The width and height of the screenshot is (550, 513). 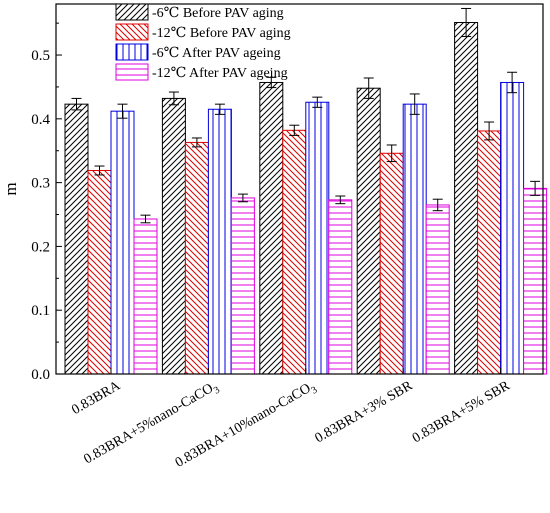 I want to click on legend-item-0: -6℃ Before PAV aging, so click(x=199, y=12).